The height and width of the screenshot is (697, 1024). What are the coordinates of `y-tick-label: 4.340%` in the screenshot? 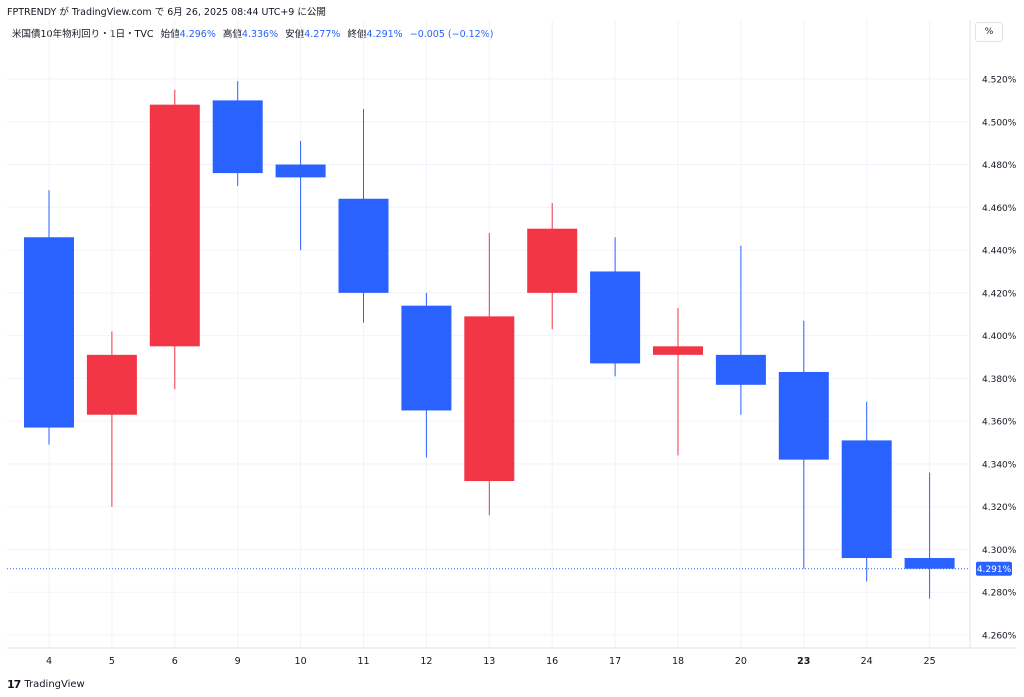 It's located at (999, 465).